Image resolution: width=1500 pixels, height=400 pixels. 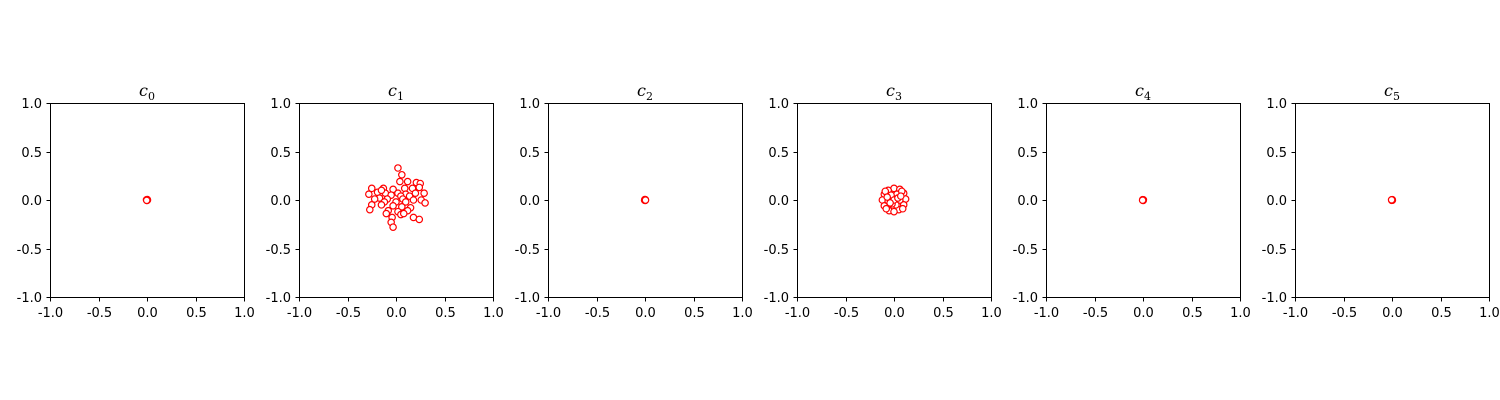 What do you see at coordinates (649, 96) in the screenshot?
I see `subplot-title-subscript: 2` at bounding box center [649, 96].